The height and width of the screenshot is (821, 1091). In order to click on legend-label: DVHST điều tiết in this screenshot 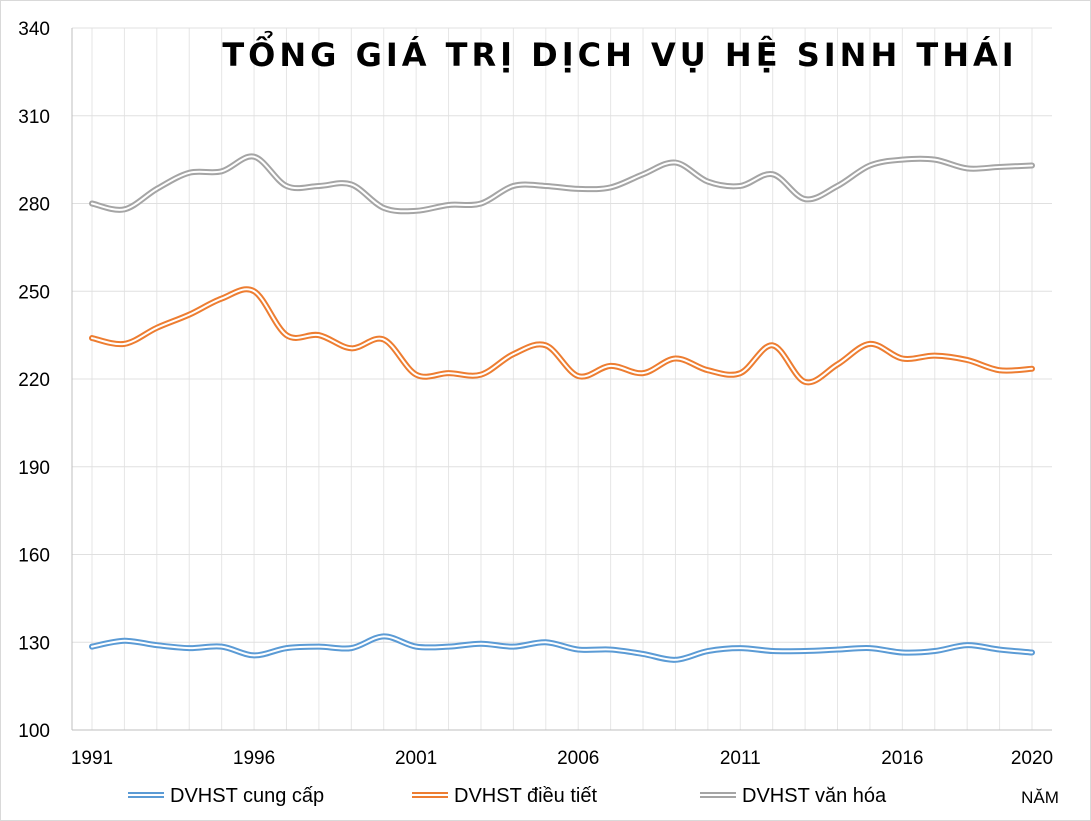, I will do `click(525, 796)`.